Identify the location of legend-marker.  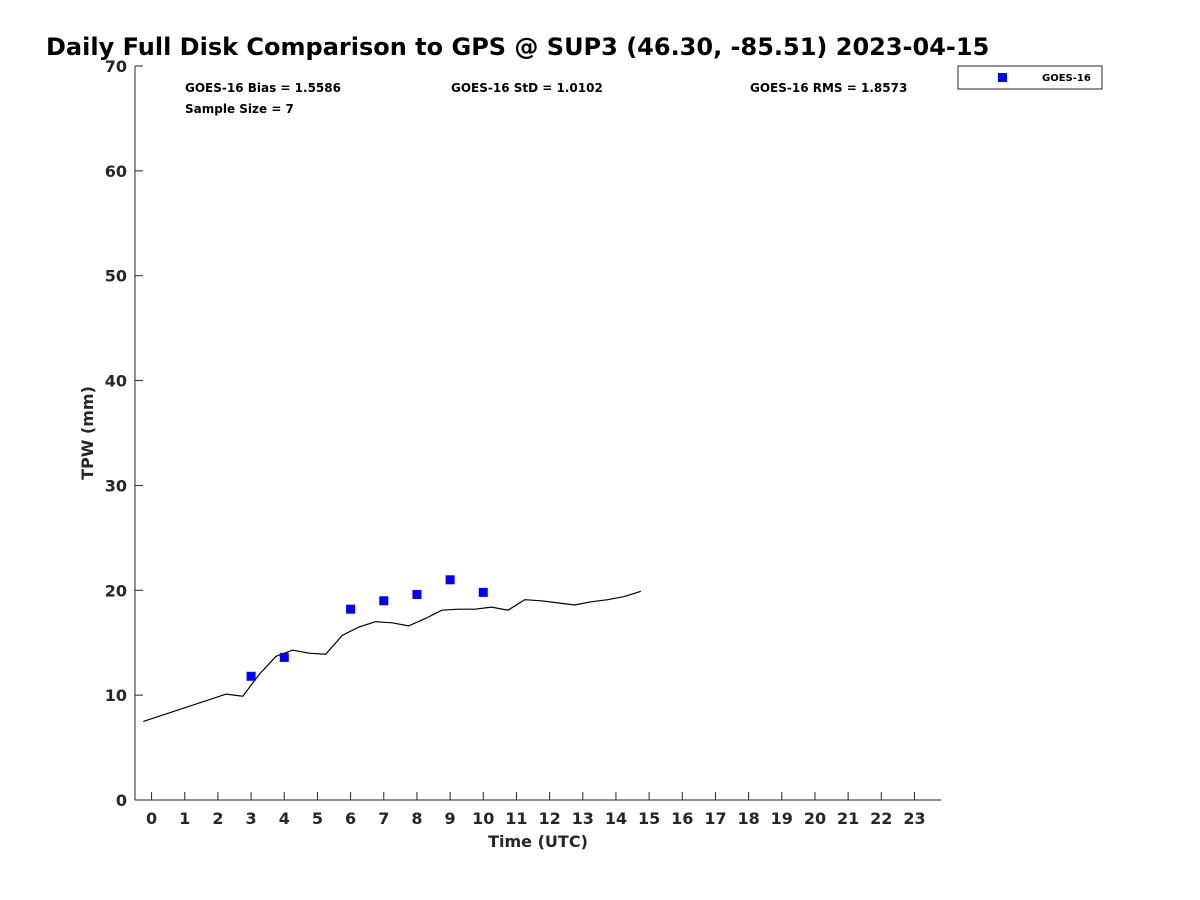
(1002, 77).